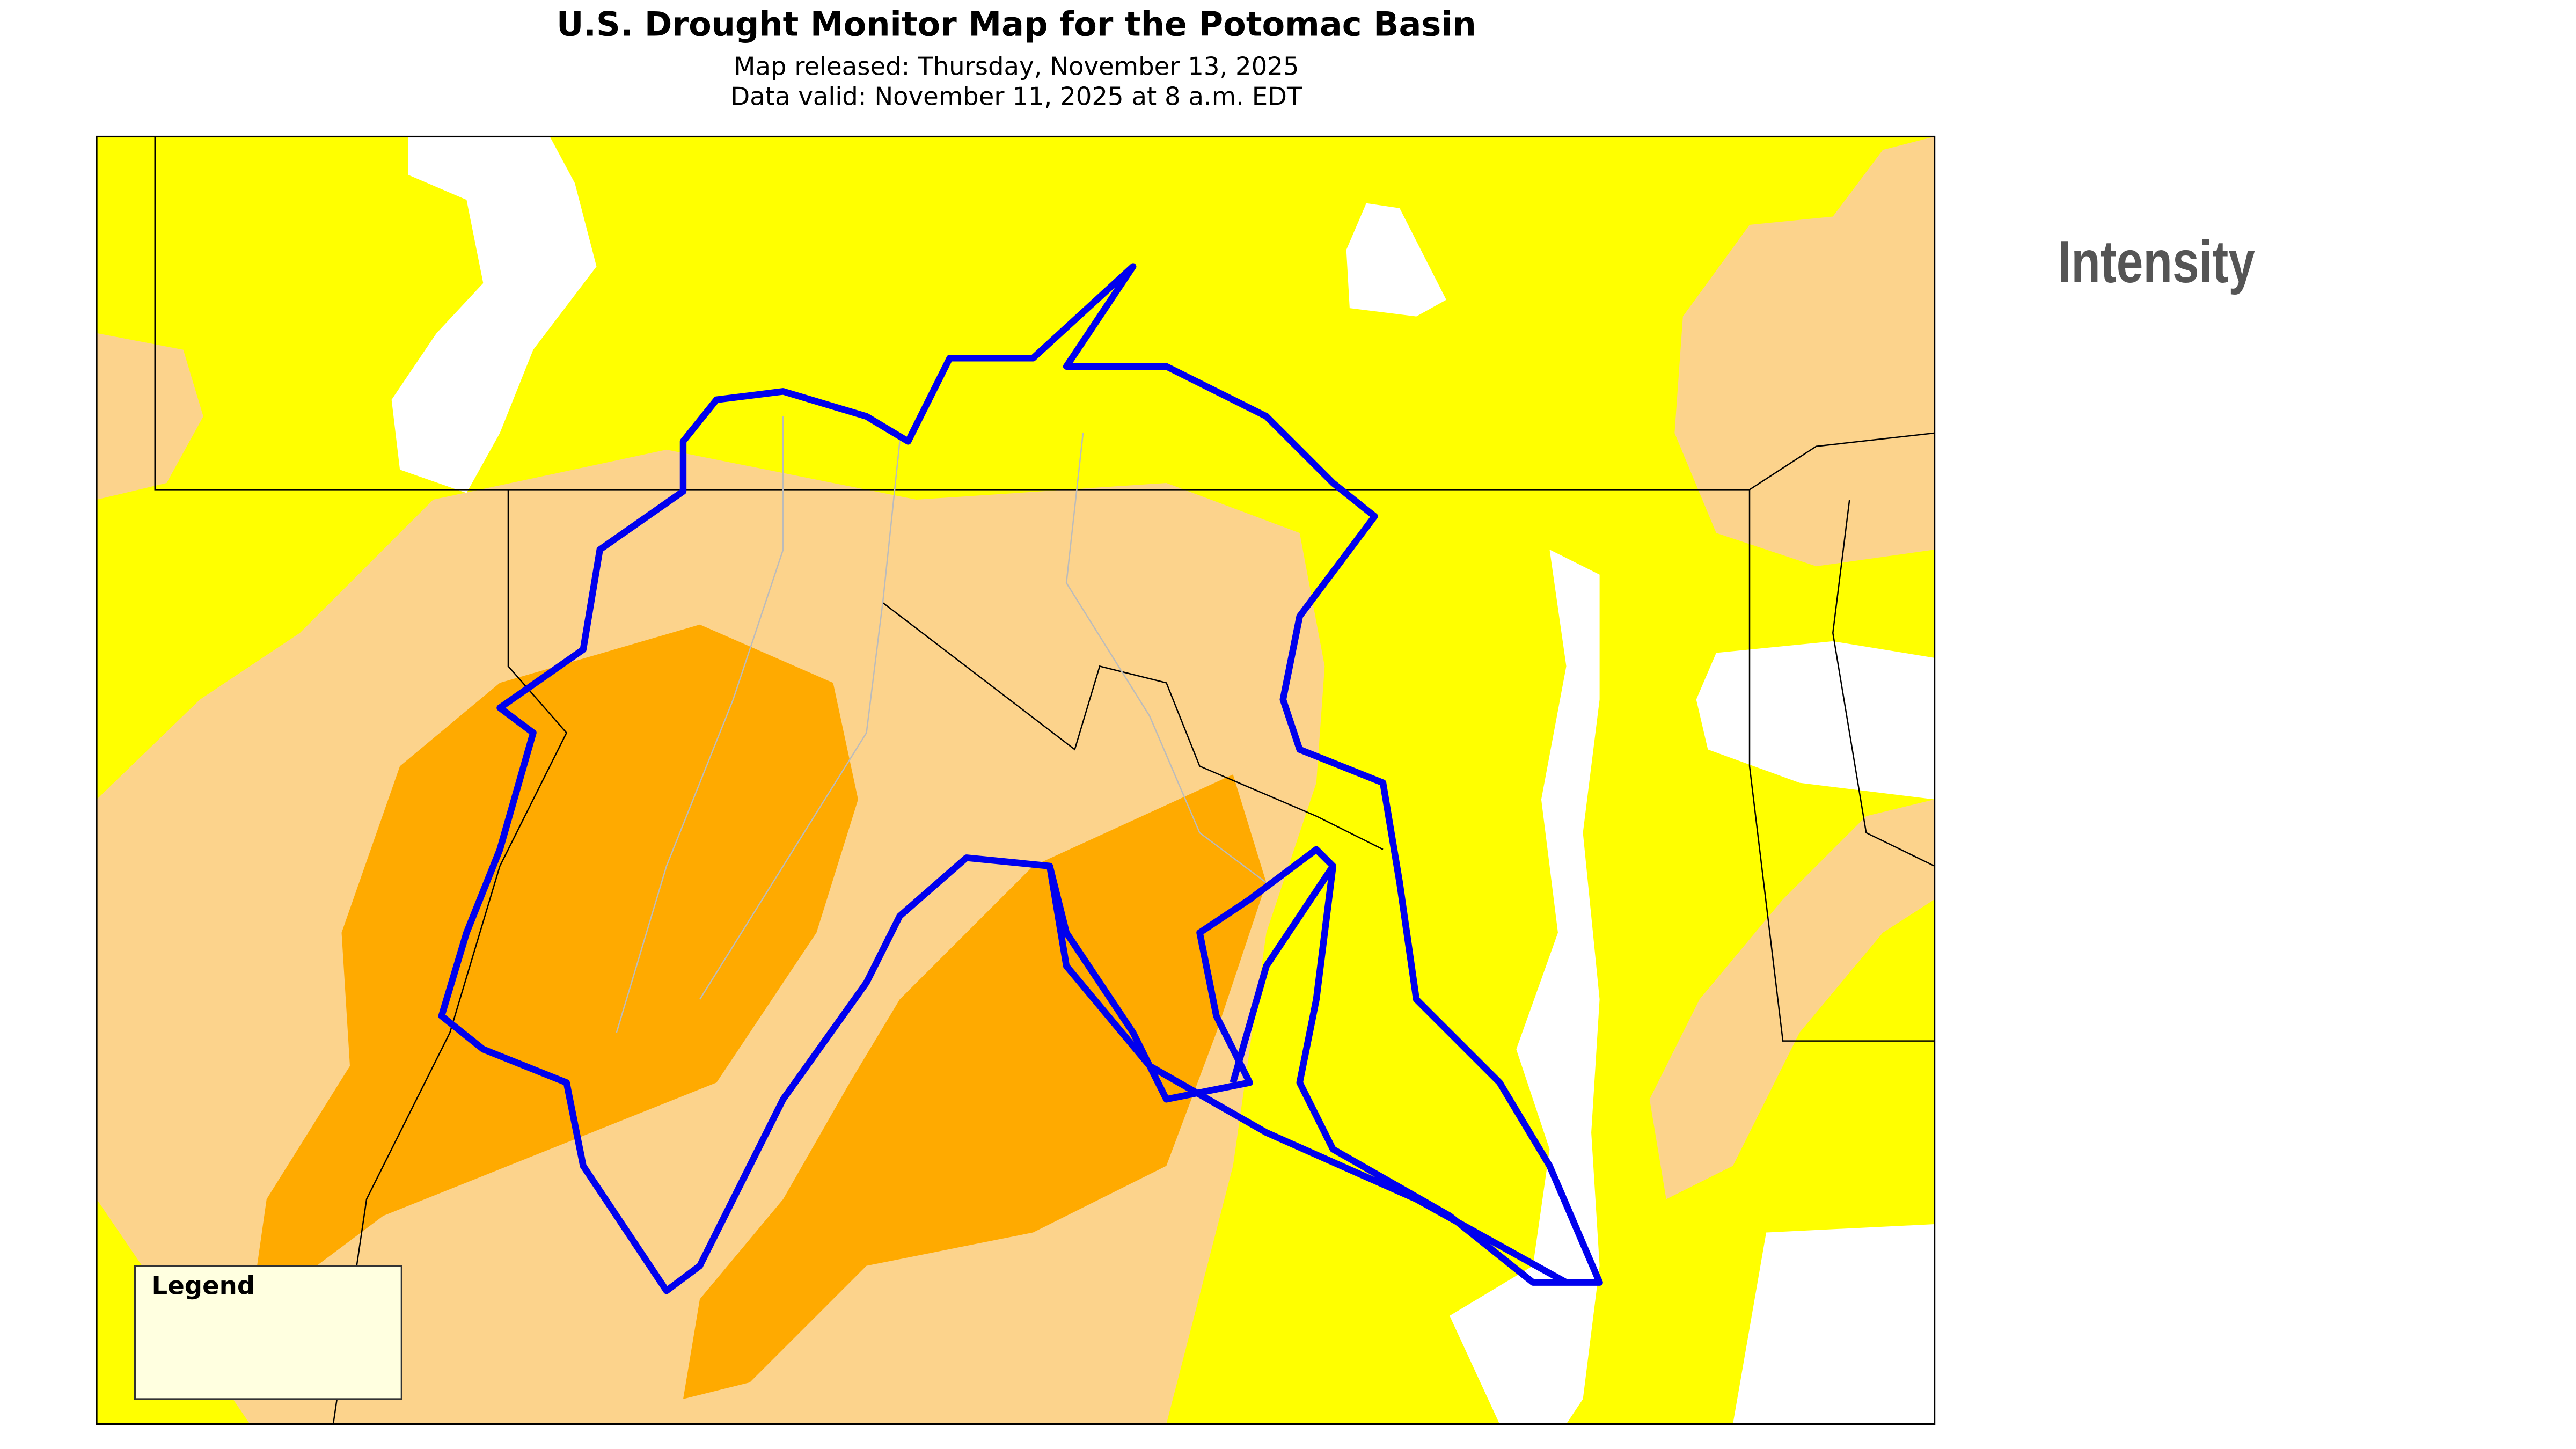  I want to click on legend-title: Legend, so click(203, 1285).